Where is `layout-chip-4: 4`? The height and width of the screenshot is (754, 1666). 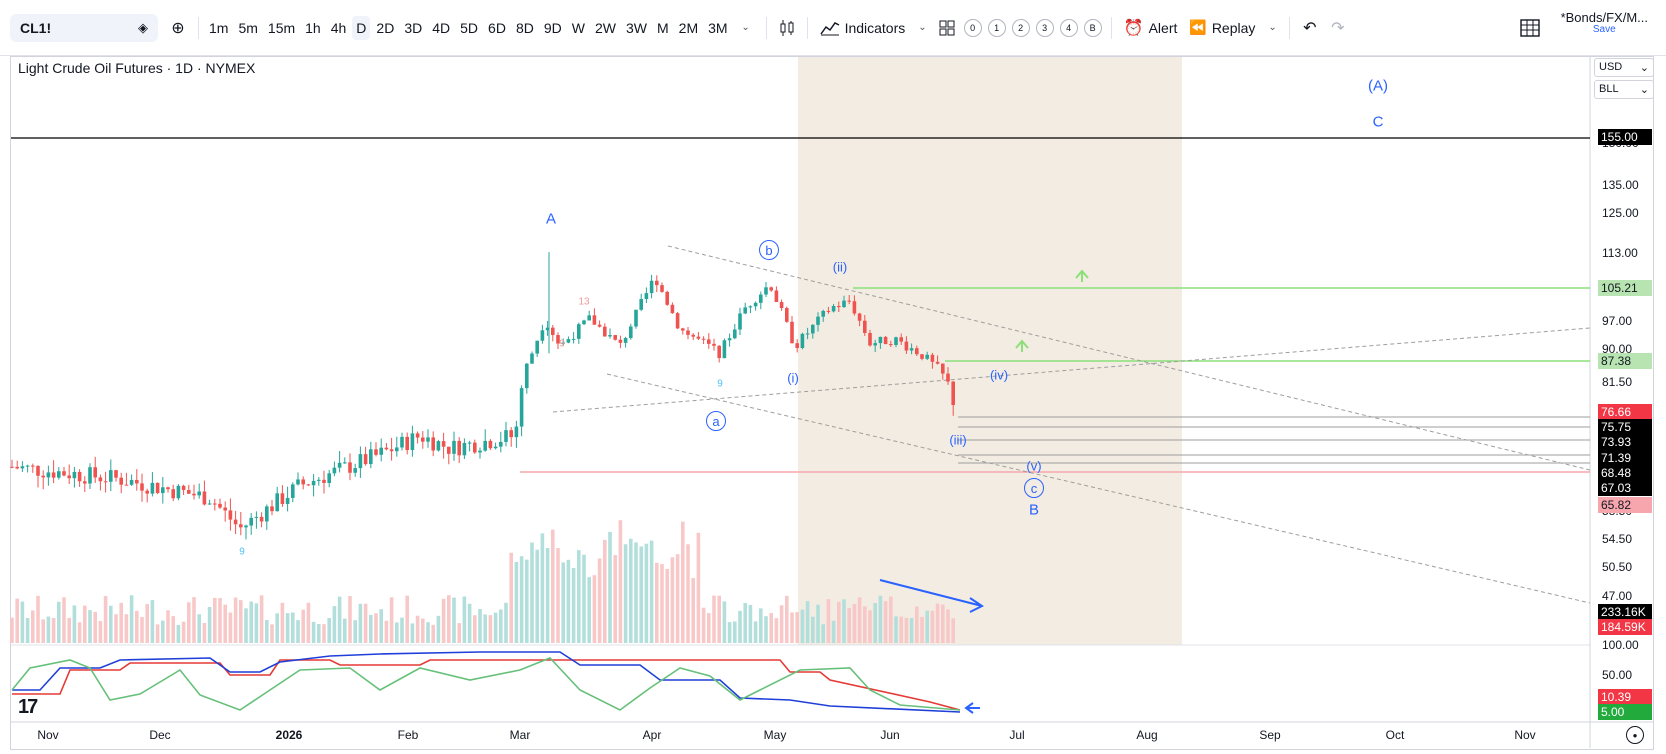 layout-chip-4: 4 is located at coordinates (1068, 27).